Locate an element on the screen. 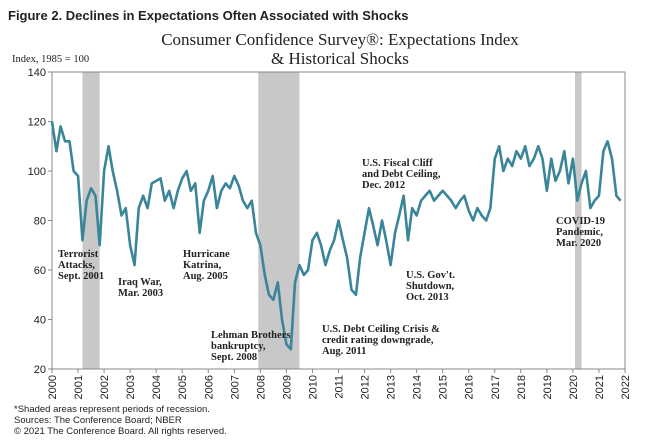 This screenshot has height=441, width=654. annotation-line: Hurricane is located at coordinates (206, 254).